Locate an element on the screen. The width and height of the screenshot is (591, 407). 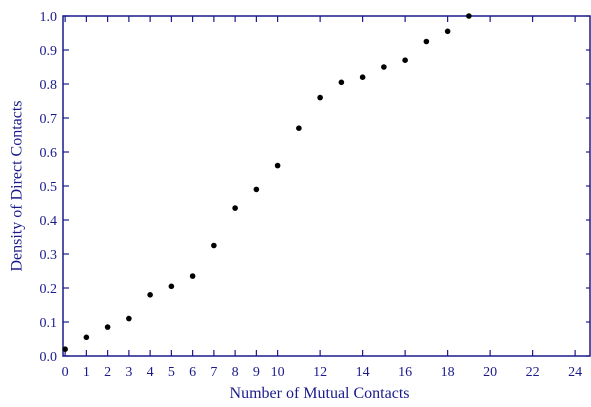
x-tick-label: 10 is located at coordinates (278, 372).